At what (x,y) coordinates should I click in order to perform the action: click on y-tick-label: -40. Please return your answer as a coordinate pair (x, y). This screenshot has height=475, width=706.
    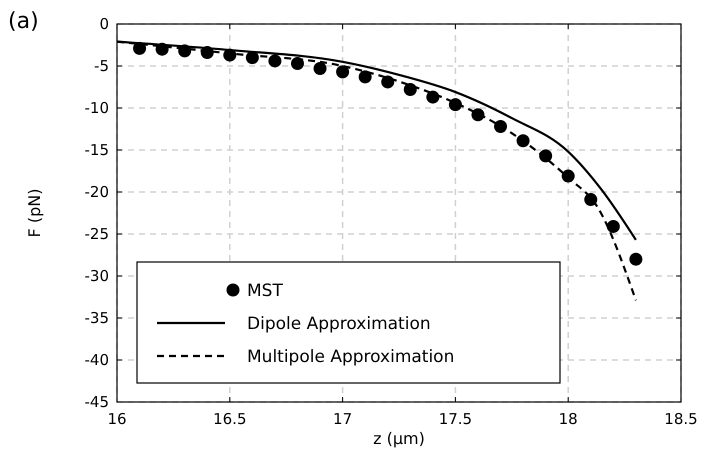
    Looking at the image, I should click on (96, 360).